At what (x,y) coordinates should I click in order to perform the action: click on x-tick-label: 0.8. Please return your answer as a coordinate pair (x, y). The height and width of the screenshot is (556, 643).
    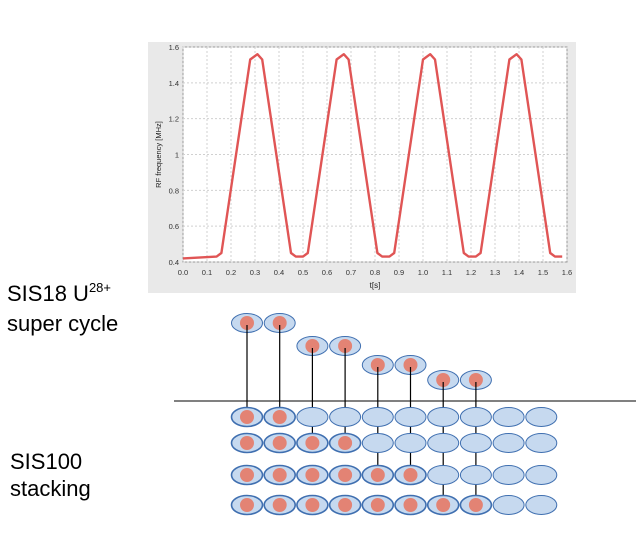
    Looking at the image, I should click on (375, 272).